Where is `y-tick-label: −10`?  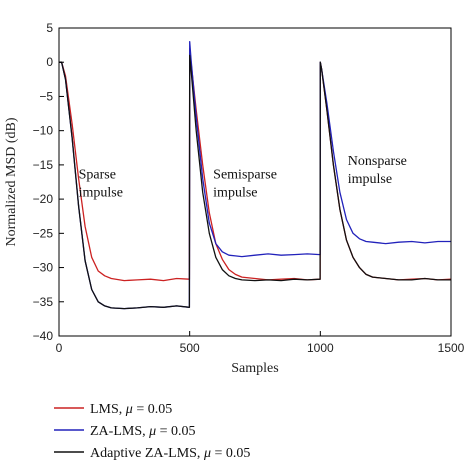 y-tick-label: −10 is located at coordinates (43, 131).